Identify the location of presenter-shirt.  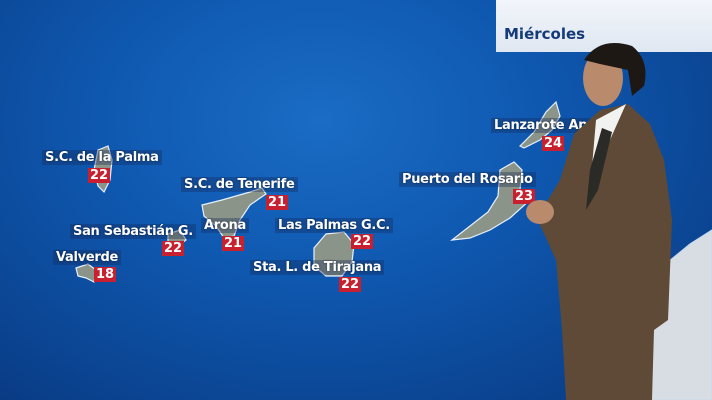
(608, 147).